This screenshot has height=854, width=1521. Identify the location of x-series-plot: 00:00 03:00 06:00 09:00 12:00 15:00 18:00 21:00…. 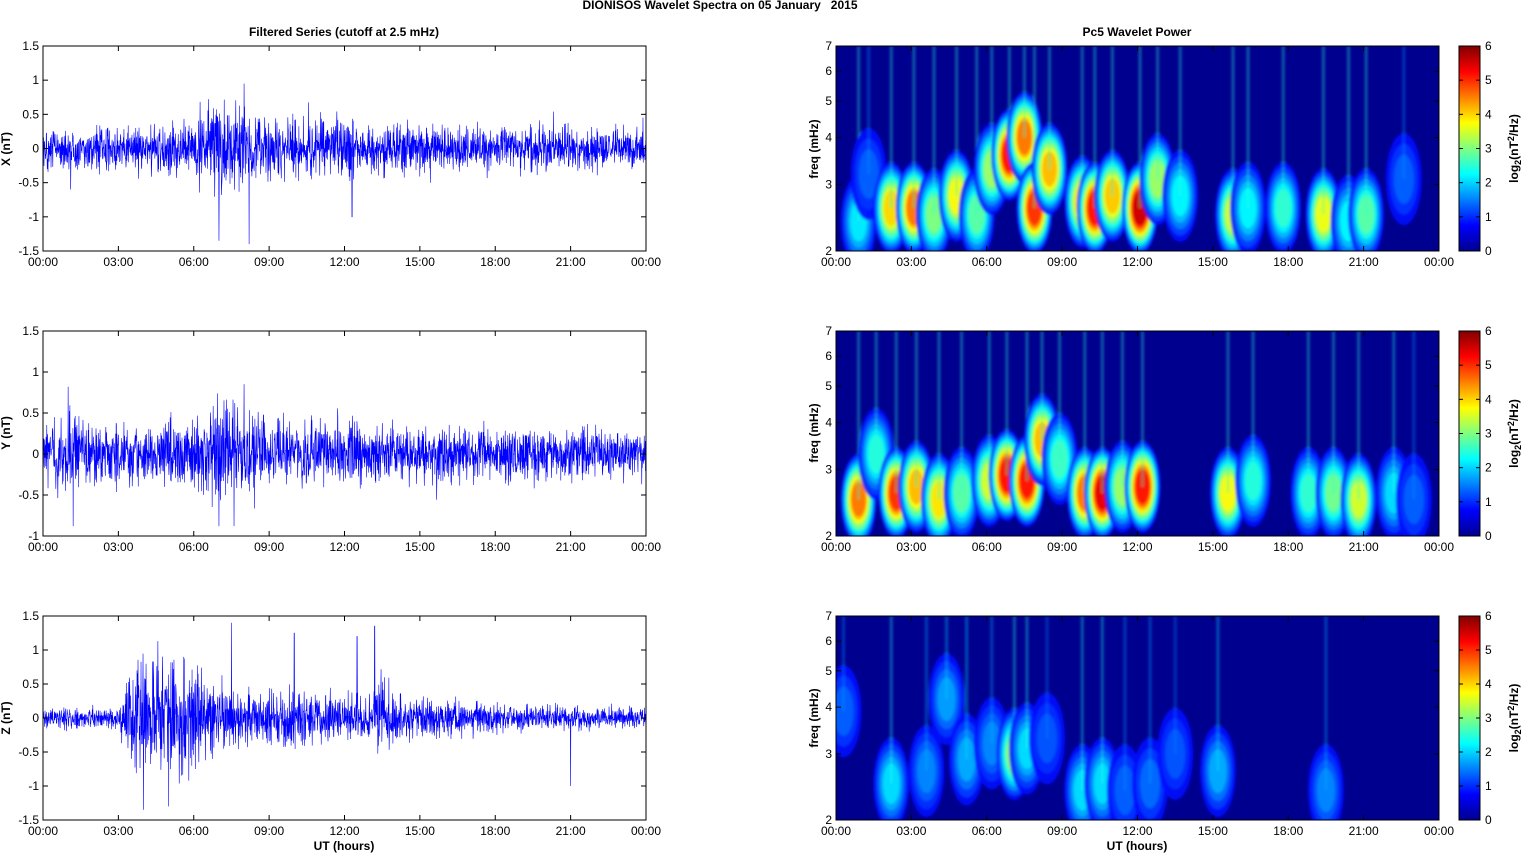
(339, 154).